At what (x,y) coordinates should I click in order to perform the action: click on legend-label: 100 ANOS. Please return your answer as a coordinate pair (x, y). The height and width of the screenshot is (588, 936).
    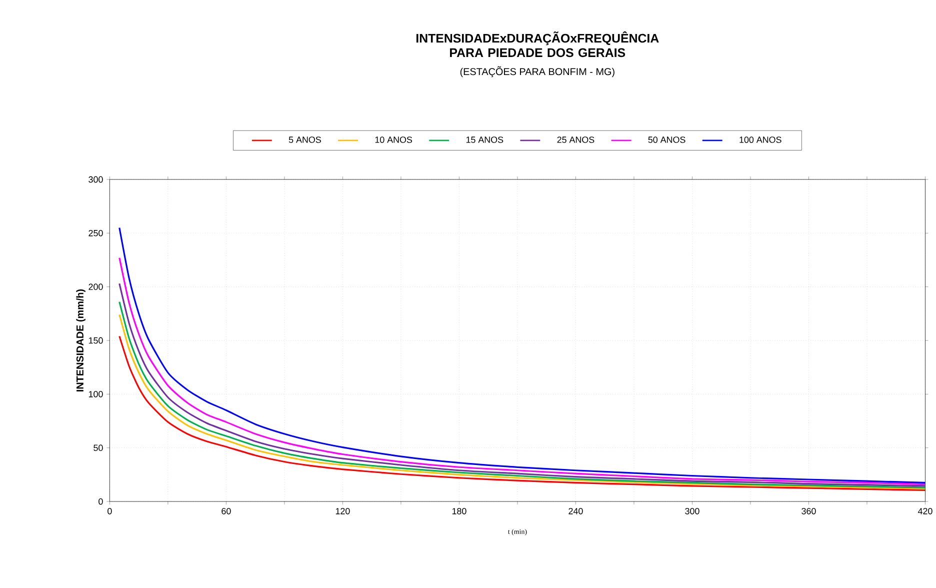
    Looking at the image, I should click on (761, 139).